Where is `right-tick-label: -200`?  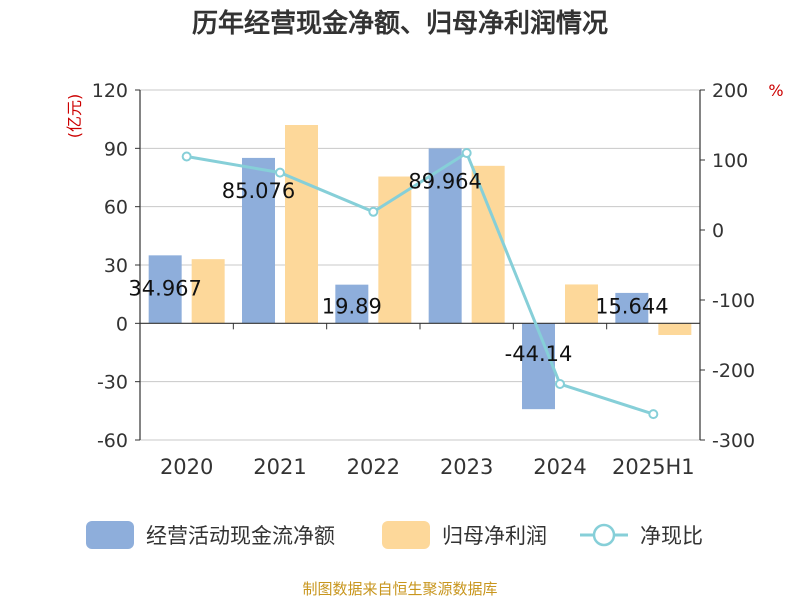
right-tick-label: -200 is located at coordinates (733, 371).